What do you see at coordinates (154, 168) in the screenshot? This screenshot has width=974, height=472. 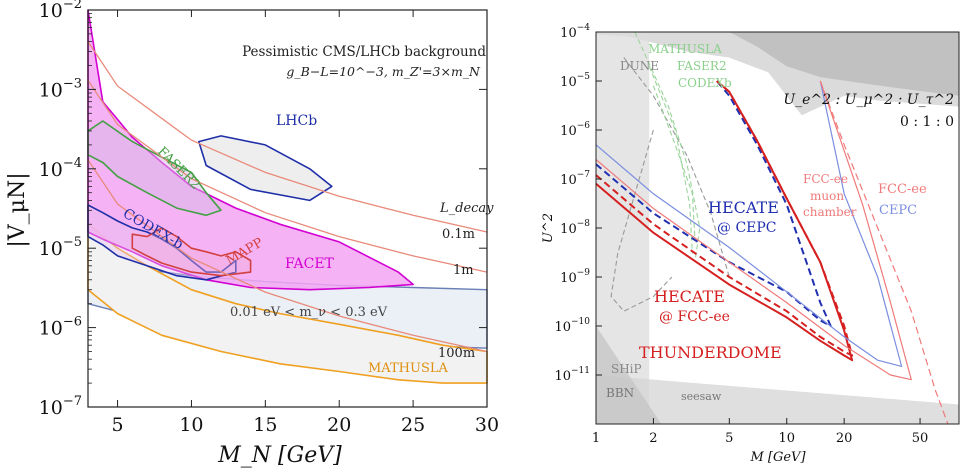 I see `left-region-faser2` at bounding box center [154, 168].